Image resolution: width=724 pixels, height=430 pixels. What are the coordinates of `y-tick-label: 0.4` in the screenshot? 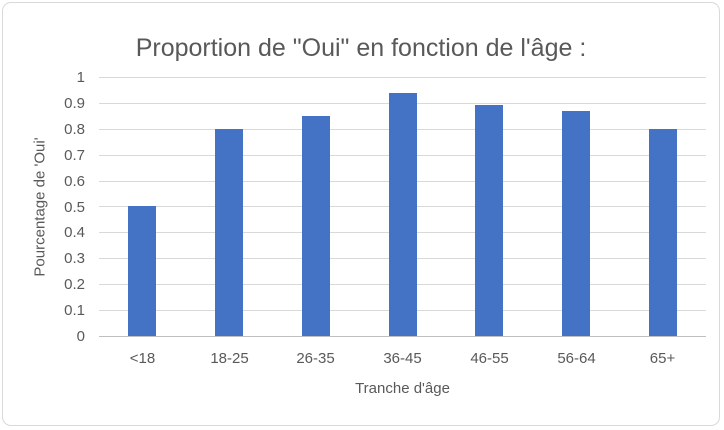 It's located at (74, 232).